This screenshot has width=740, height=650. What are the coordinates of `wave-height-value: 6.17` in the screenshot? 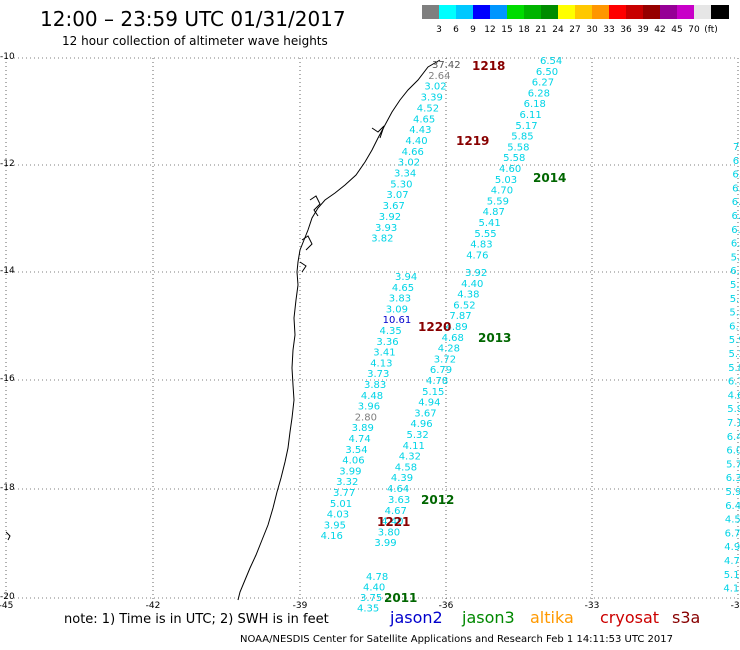 It's located at (734, 326).